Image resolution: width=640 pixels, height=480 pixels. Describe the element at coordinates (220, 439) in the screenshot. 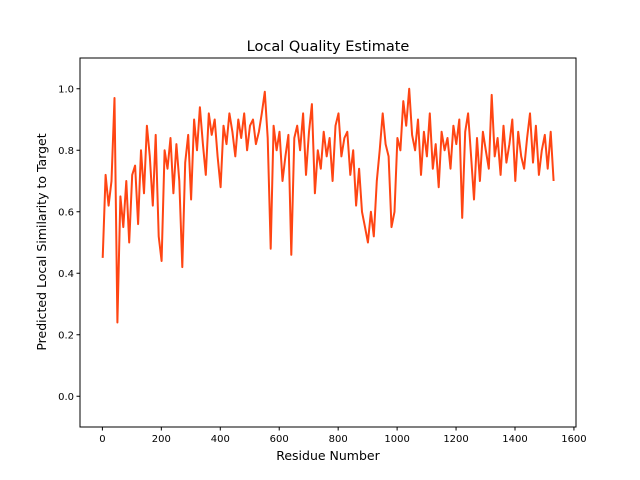

I see `x-tick-label: 400` at that location.